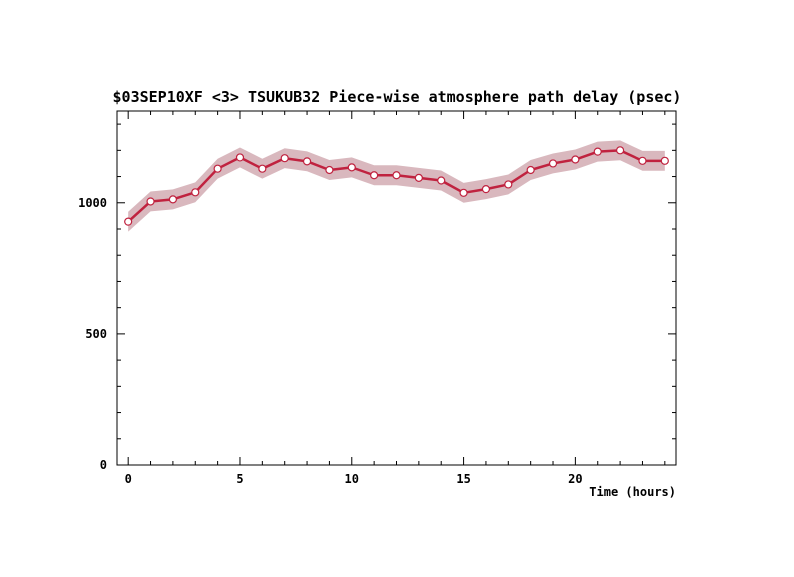 This screenshot has height=577, width=794. I want to click on y-tick-label: 0, so click(103, 465).